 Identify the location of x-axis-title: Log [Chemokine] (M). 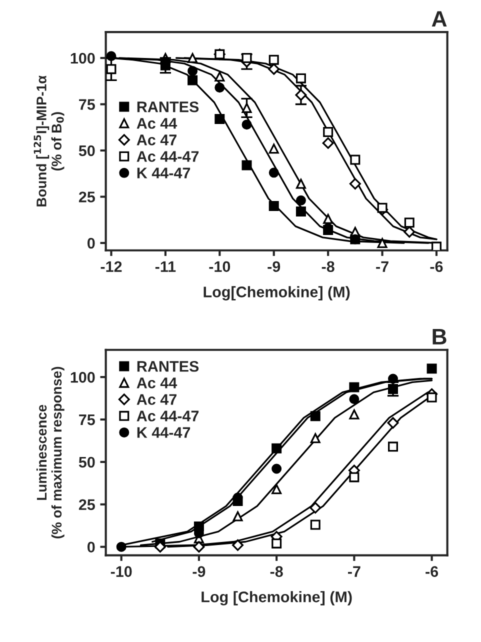
(277, 598).